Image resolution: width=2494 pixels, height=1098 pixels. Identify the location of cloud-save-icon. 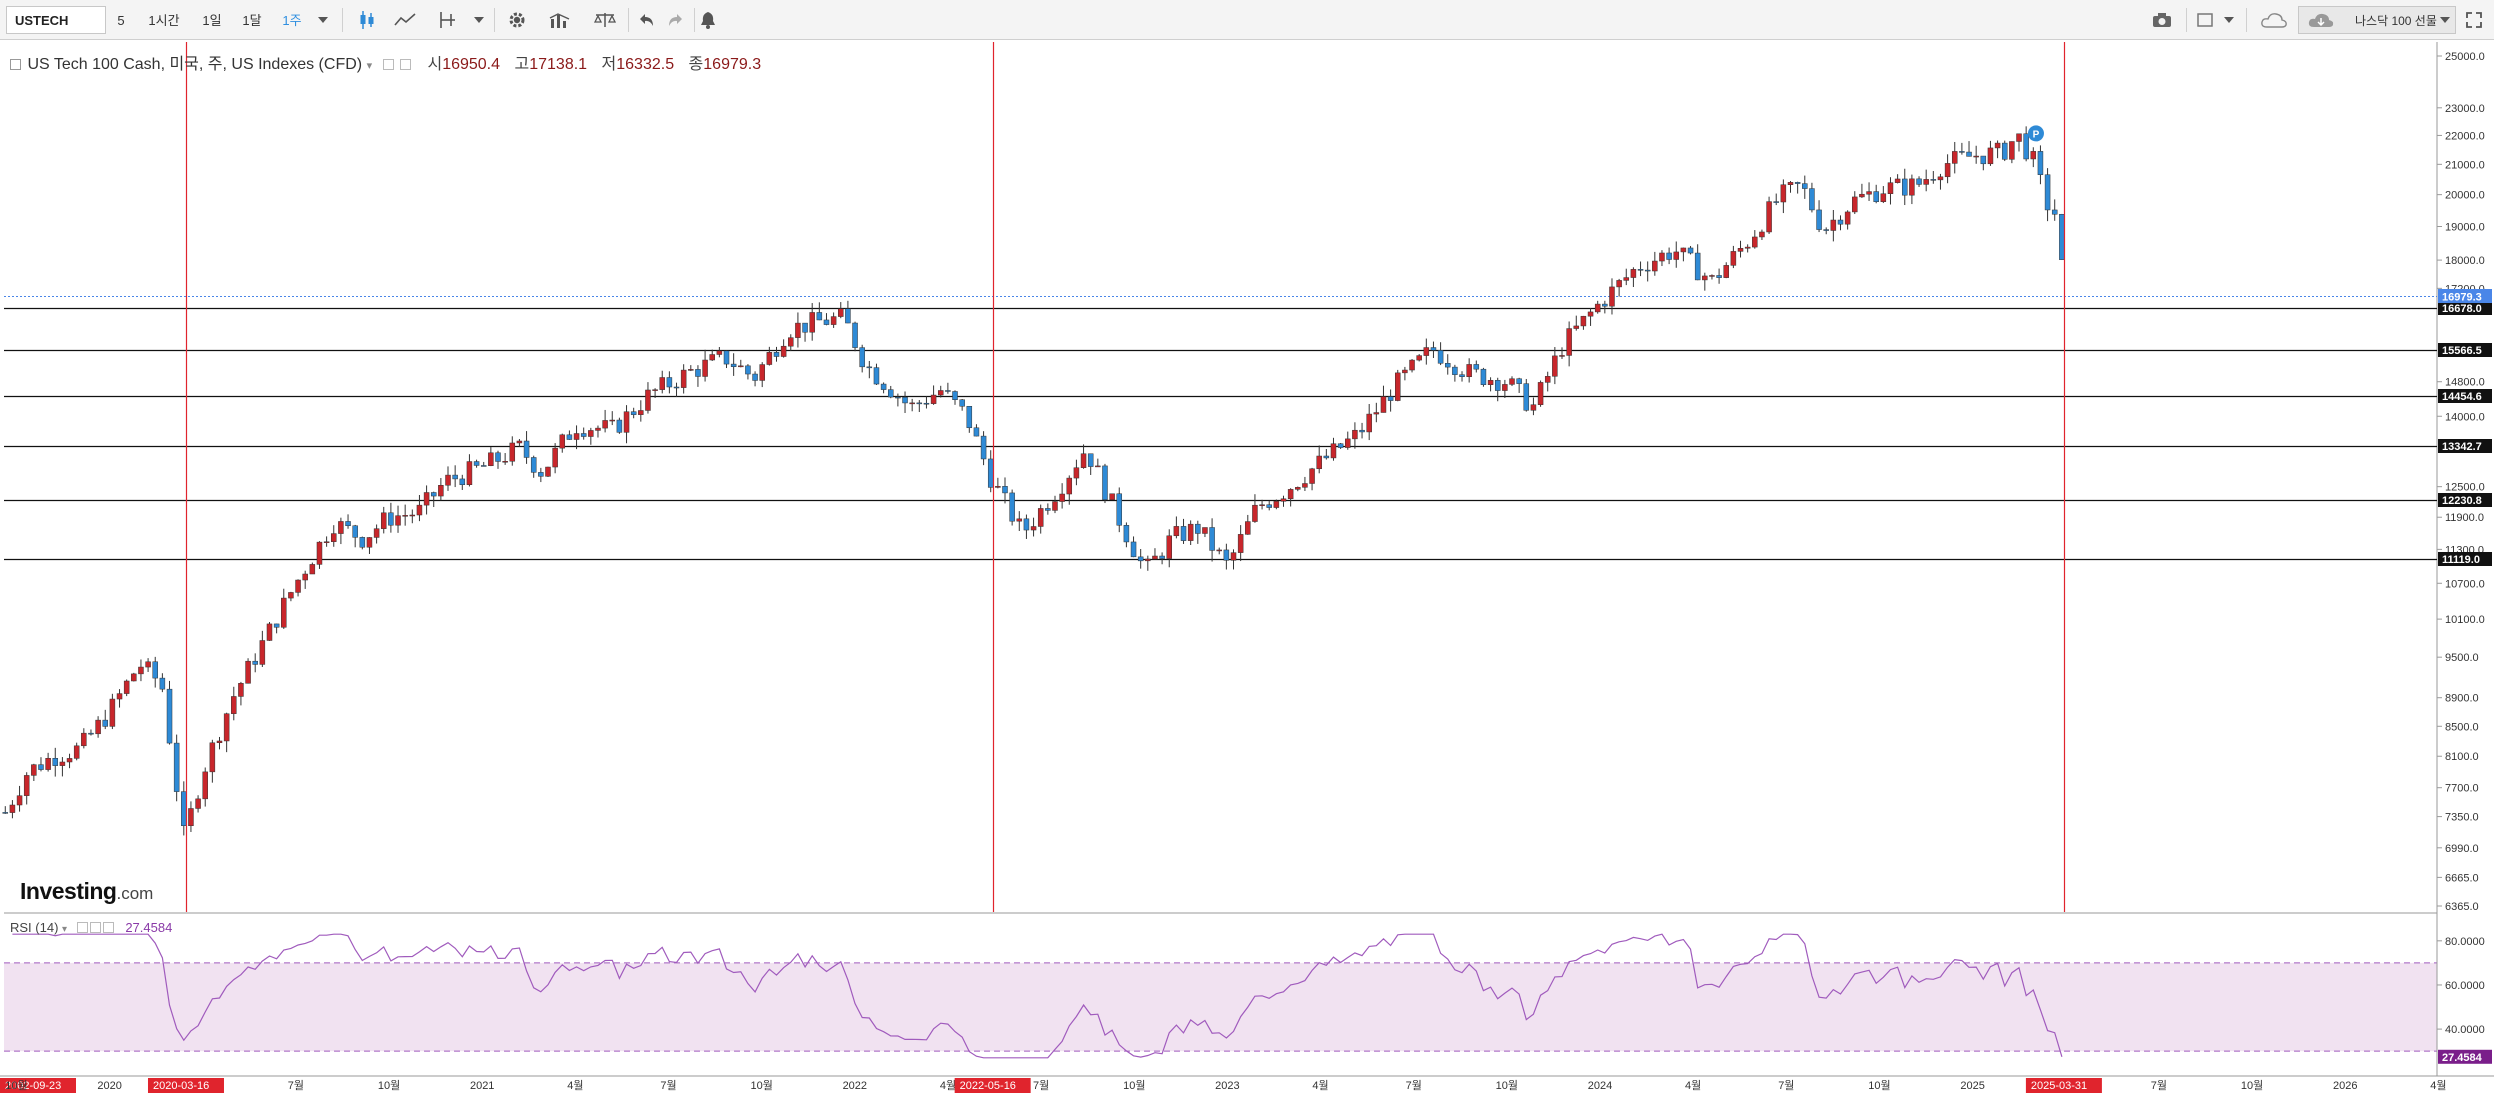
(2274, 20).